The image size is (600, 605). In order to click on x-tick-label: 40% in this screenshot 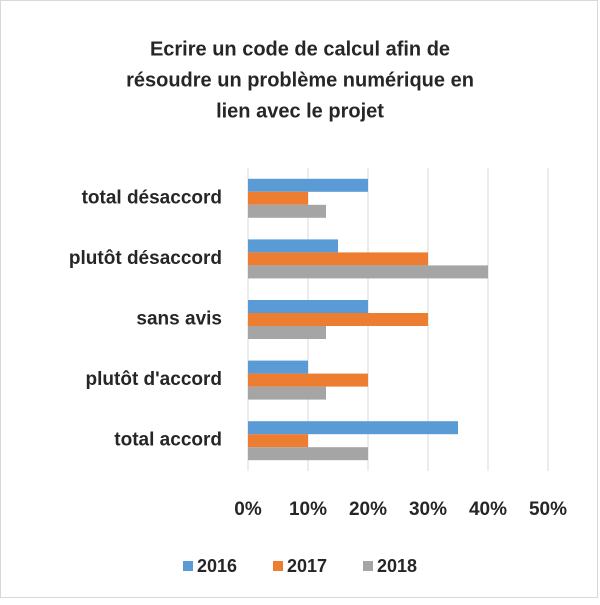, I will do `click(488, 509)`.